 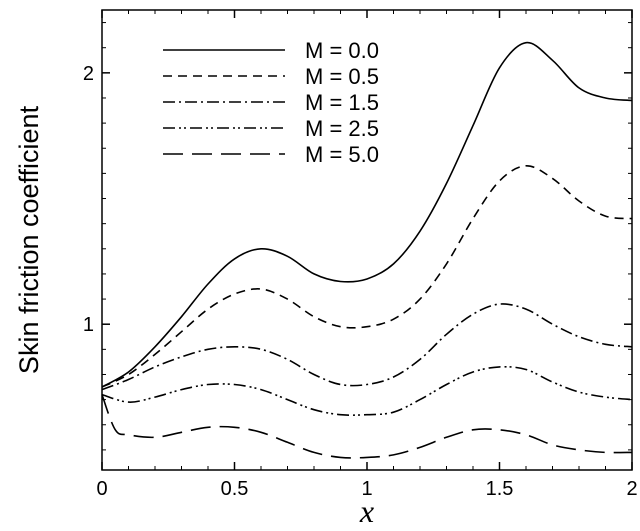 What do you see at coordinates (101, 489) in the screenshot?
I see `x-tick-label: 0` at bounding box center [101, 489].